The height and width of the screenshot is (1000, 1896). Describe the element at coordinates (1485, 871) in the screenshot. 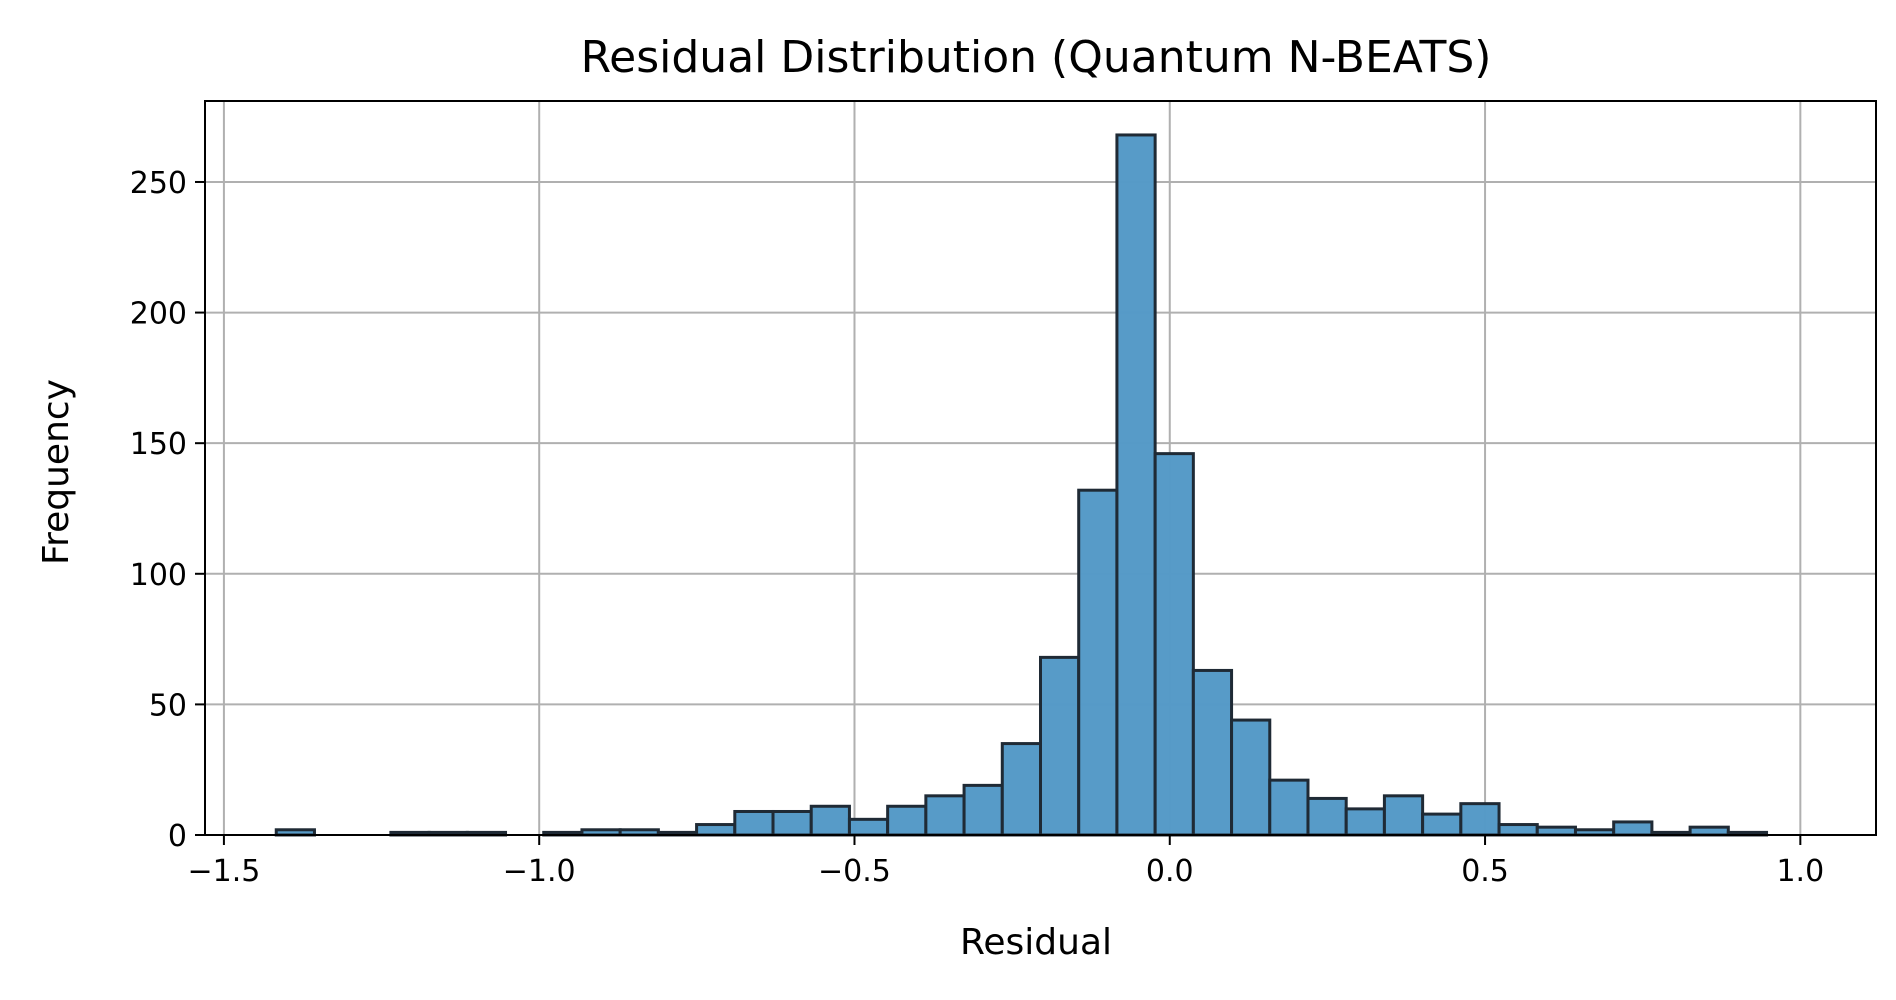

I see `x-tick-label: 0.5` at that location.